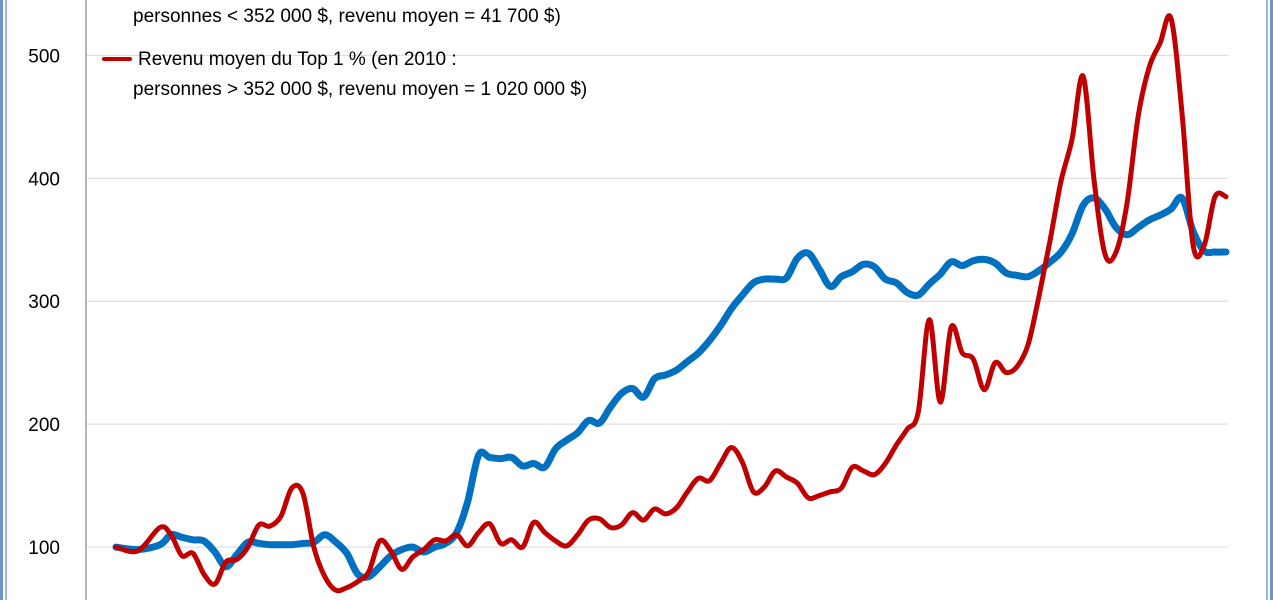 This screenshot has height=600, width=1273. What do you see at coordinates (44, 56) in the screenshot?
I see `y-tick-label-500: 500` at bounding box center [44, 56].